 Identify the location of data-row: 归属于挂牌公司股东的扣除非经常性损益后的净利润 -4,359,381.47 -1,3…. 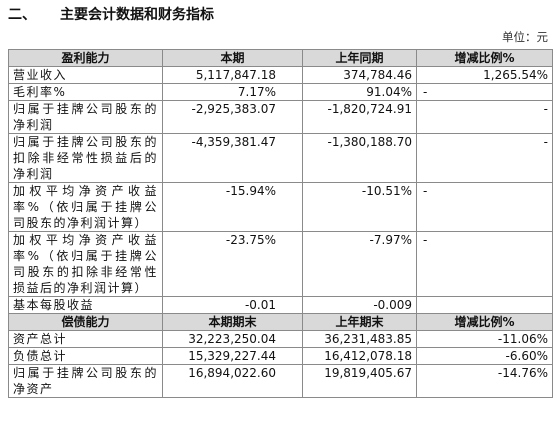
(280, 158).